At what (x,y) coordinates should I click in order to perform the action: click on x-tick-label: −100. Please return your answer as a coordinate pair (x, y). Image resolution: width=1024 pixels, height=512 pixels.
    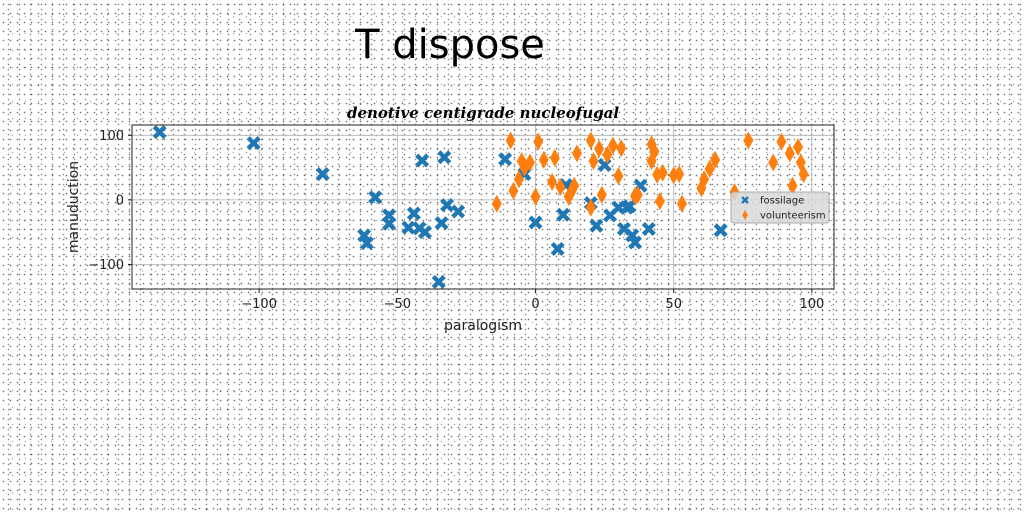
    Looking at the image, I should click on (259, 304).